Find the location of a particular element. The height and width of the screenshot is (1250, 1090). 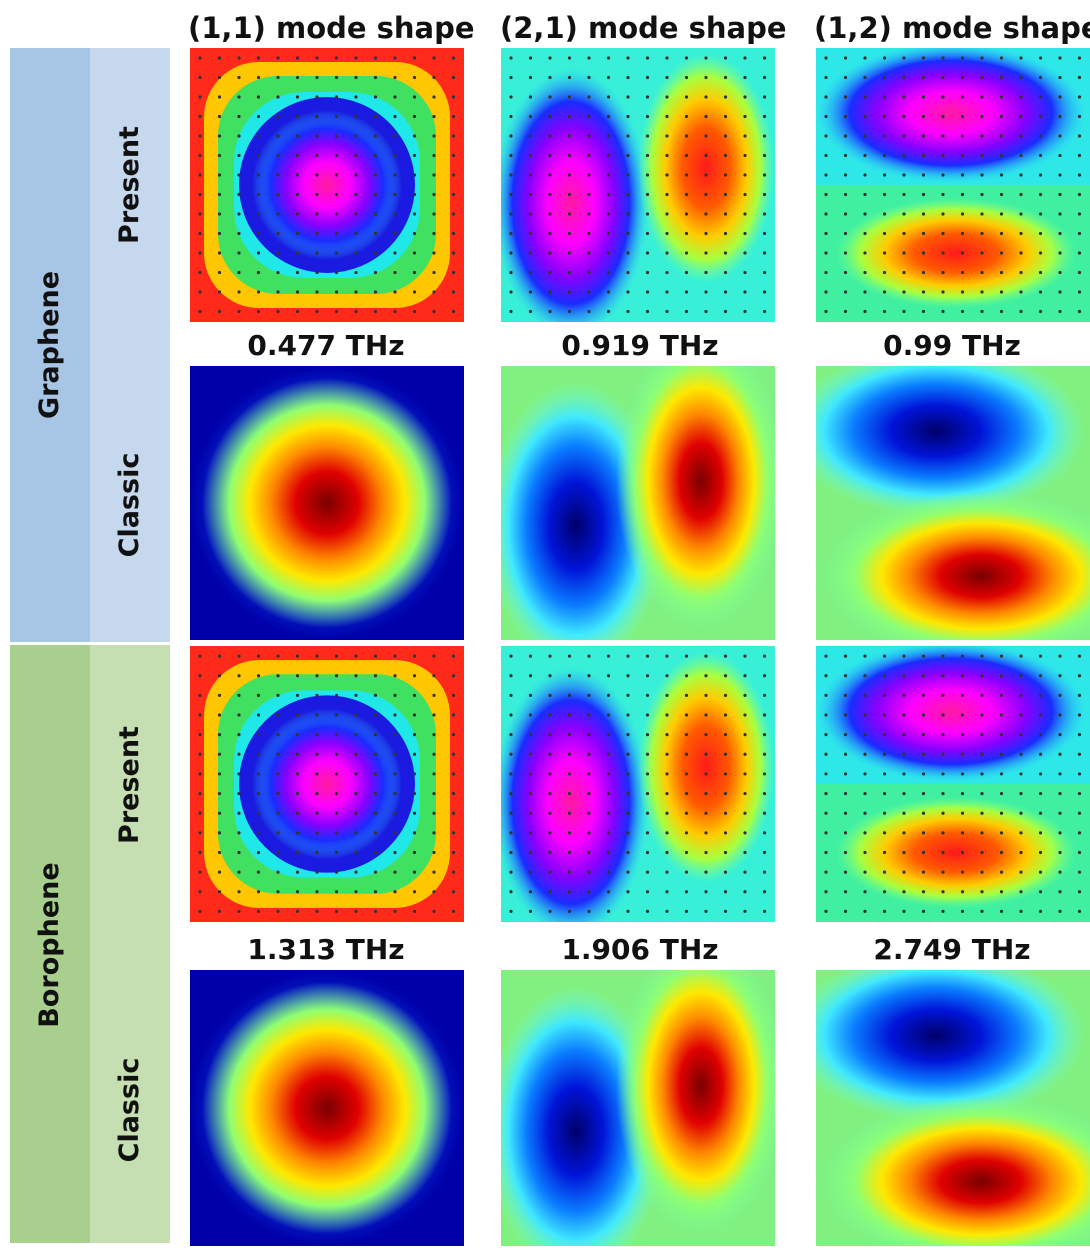

row-label-borophene-classic: Classic is located at coordinates (129, 1110).